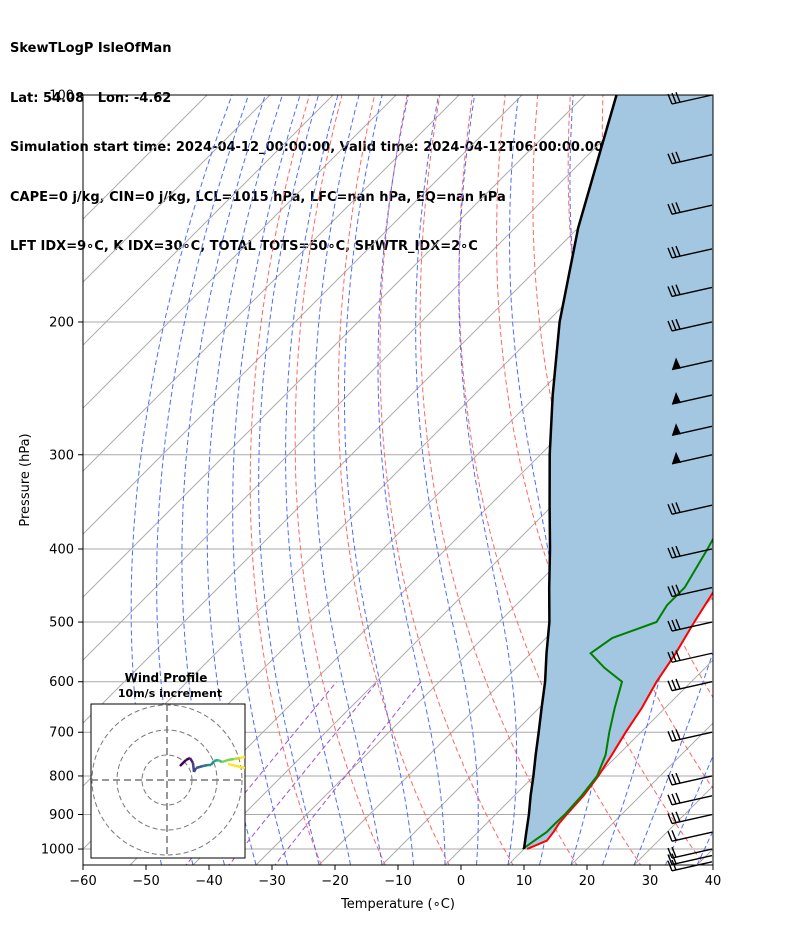  I want to click on x-tick-label: 40, so click(713, 881).